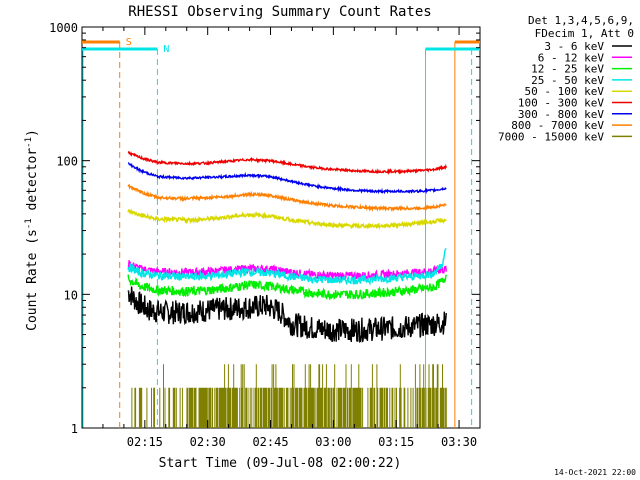 This screenshot has height=480, width=640. What do you see at coordinates (595, 472) in the screenshot?
I see `footer-date: 14-Oct-2021 22:00` at bounding box center [595, 472].